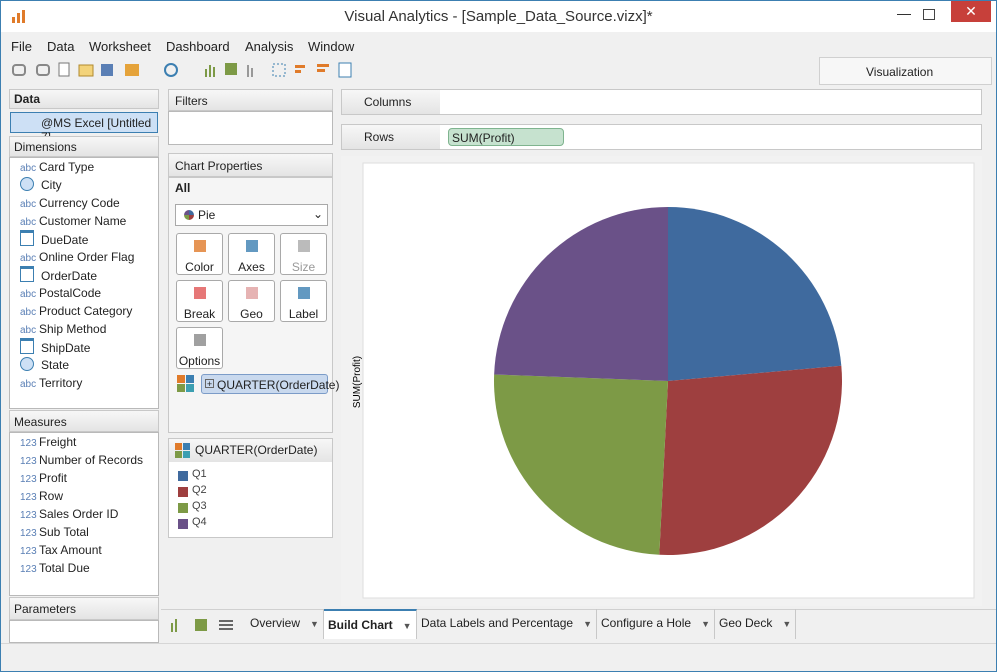 This screenshot has width=997, height=672. I want to click on globe-icon, so click(27, 184).